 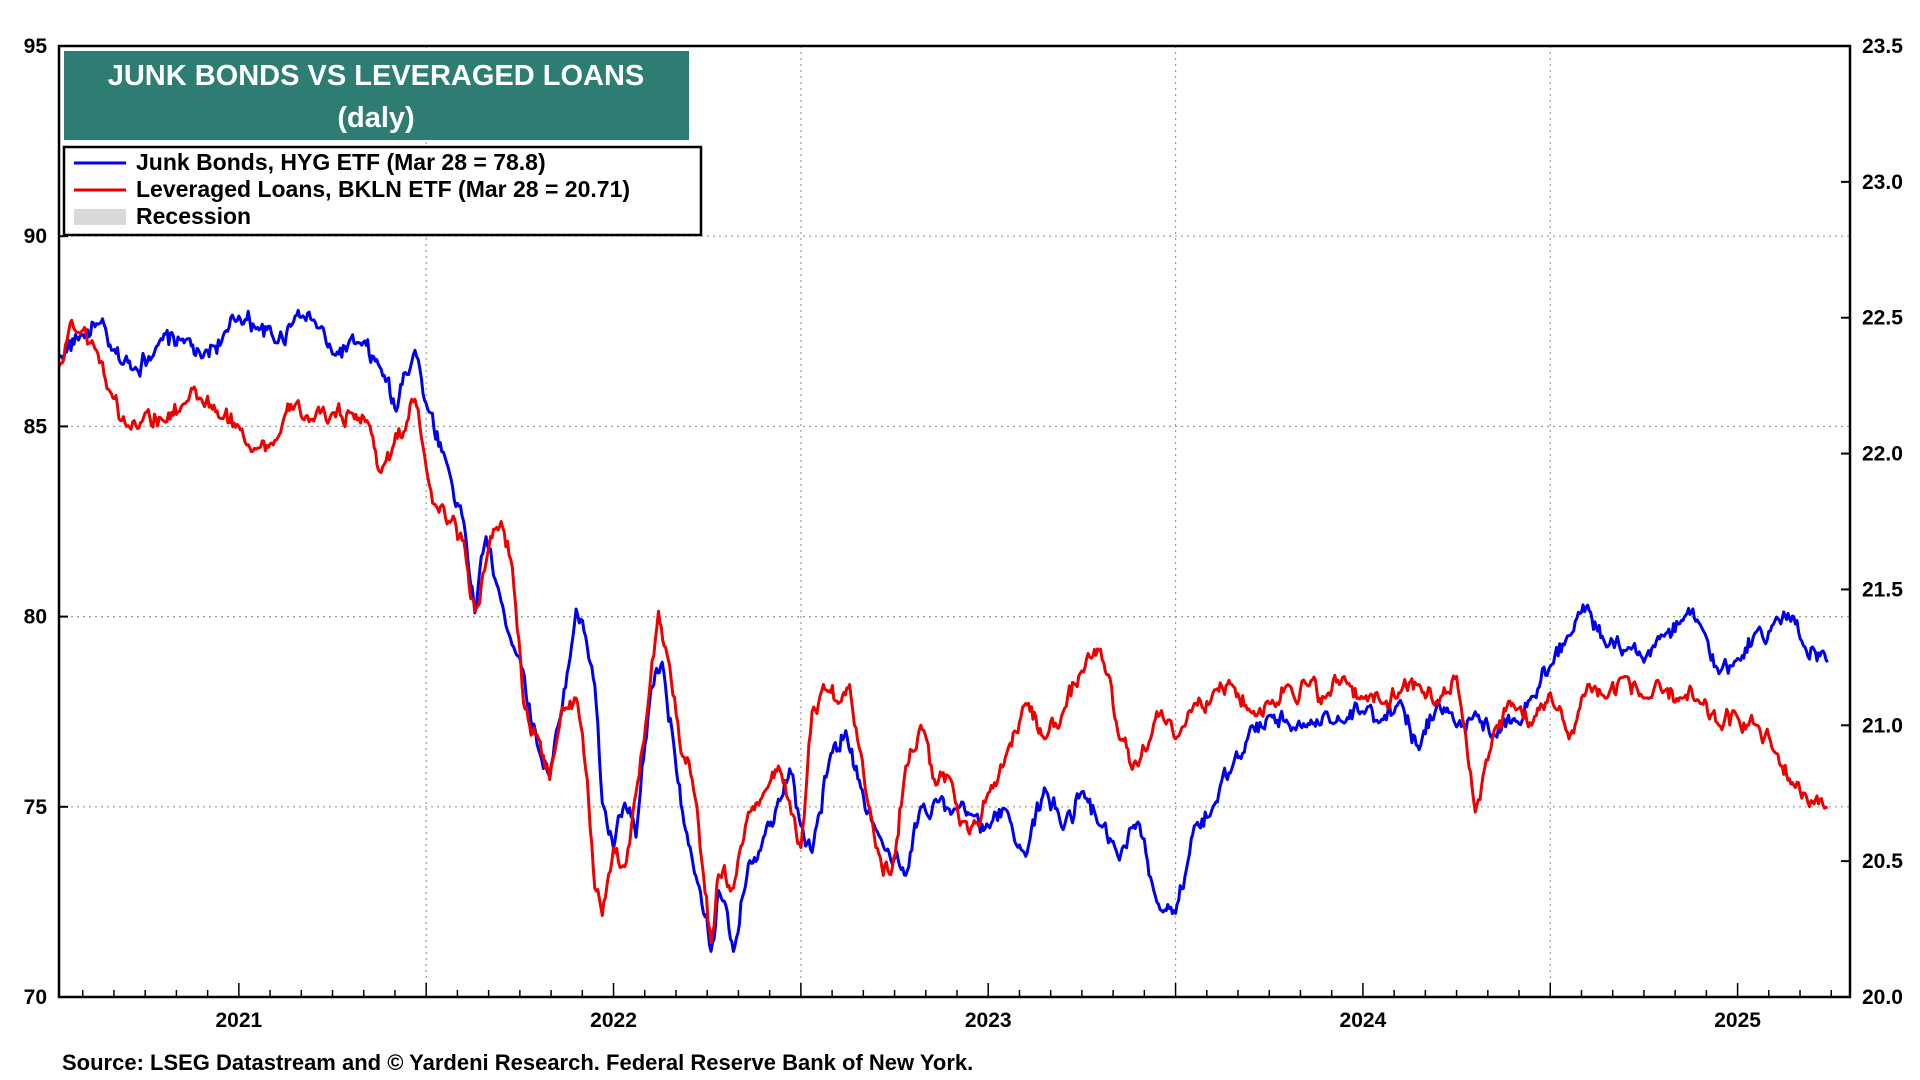 I want to click on y-right-tick-label: 21.5, so click(x=1882, y=589).